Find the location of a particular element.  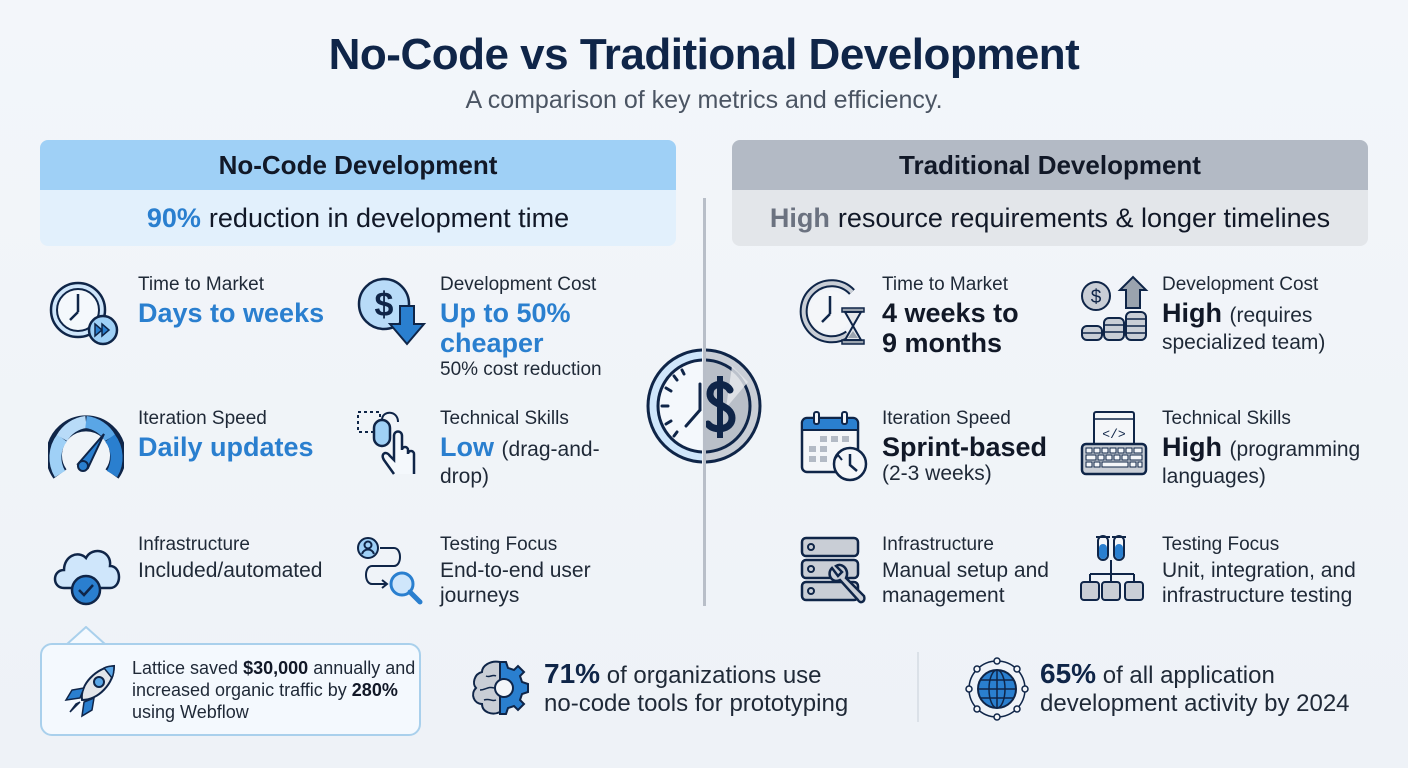

metric-value: Daily updates is located at coordinates (226, 447).